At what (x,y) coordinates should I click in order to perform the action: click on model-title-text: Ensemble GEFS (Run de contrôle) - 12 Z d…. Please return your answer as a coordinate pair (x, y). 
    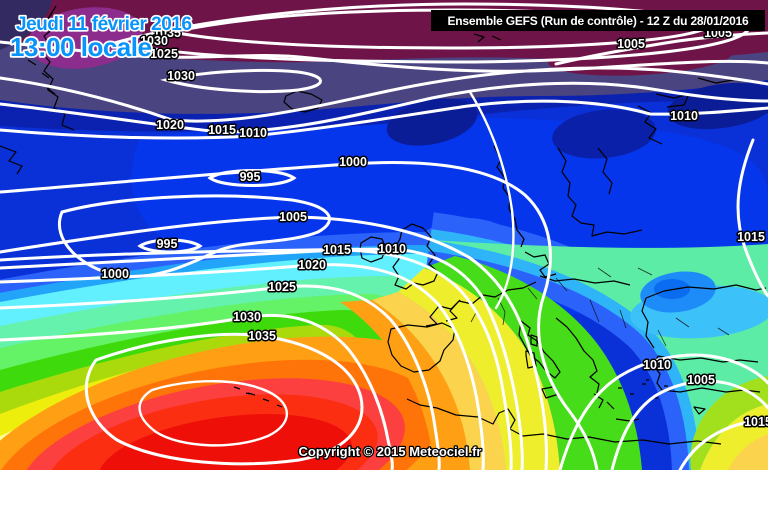
    Looking at the image, I should click on (598, 21).